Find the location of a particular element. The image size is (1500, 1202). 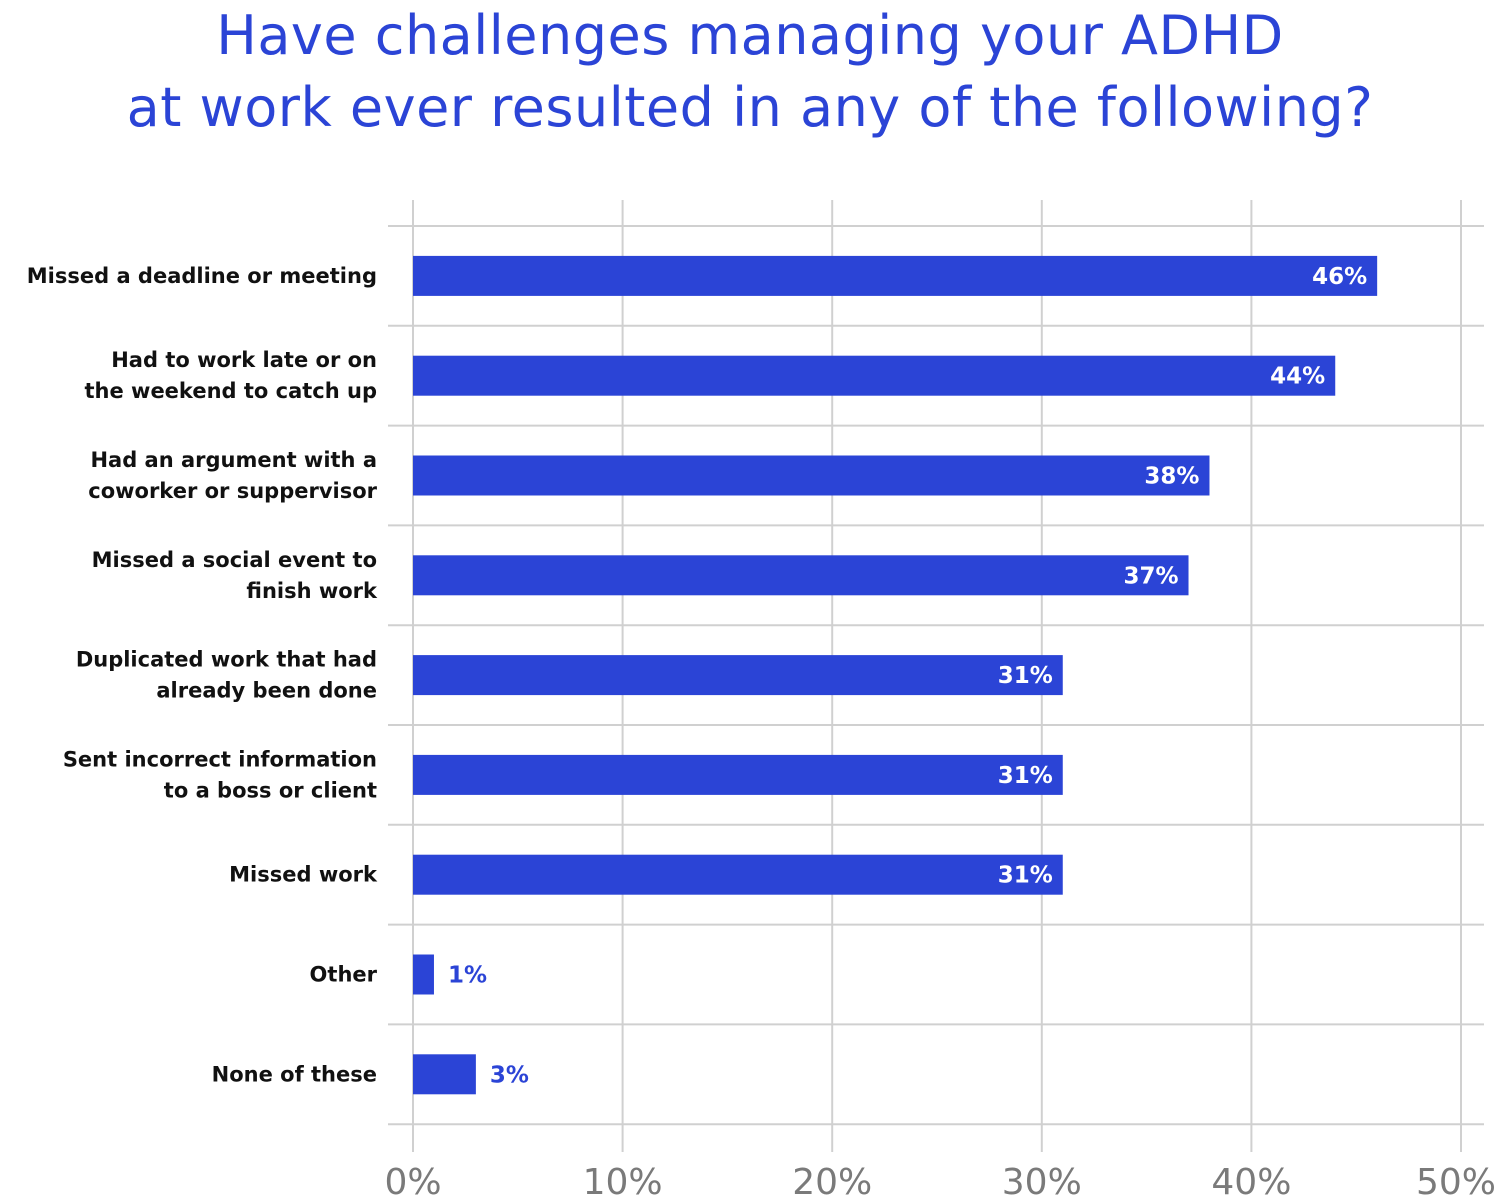

category-label-8: None of these is located at coordinates (294, 1074).